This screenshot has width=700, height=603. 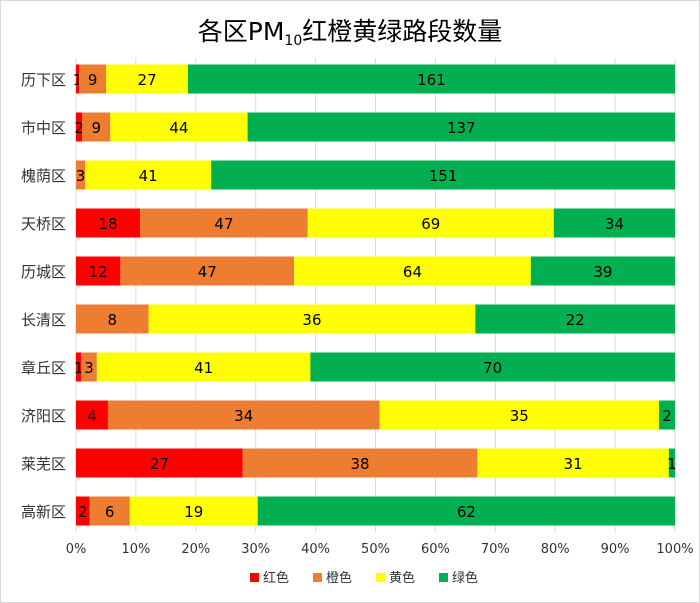 I want to click on legend-label: 红色, so click(x=276, y=578).